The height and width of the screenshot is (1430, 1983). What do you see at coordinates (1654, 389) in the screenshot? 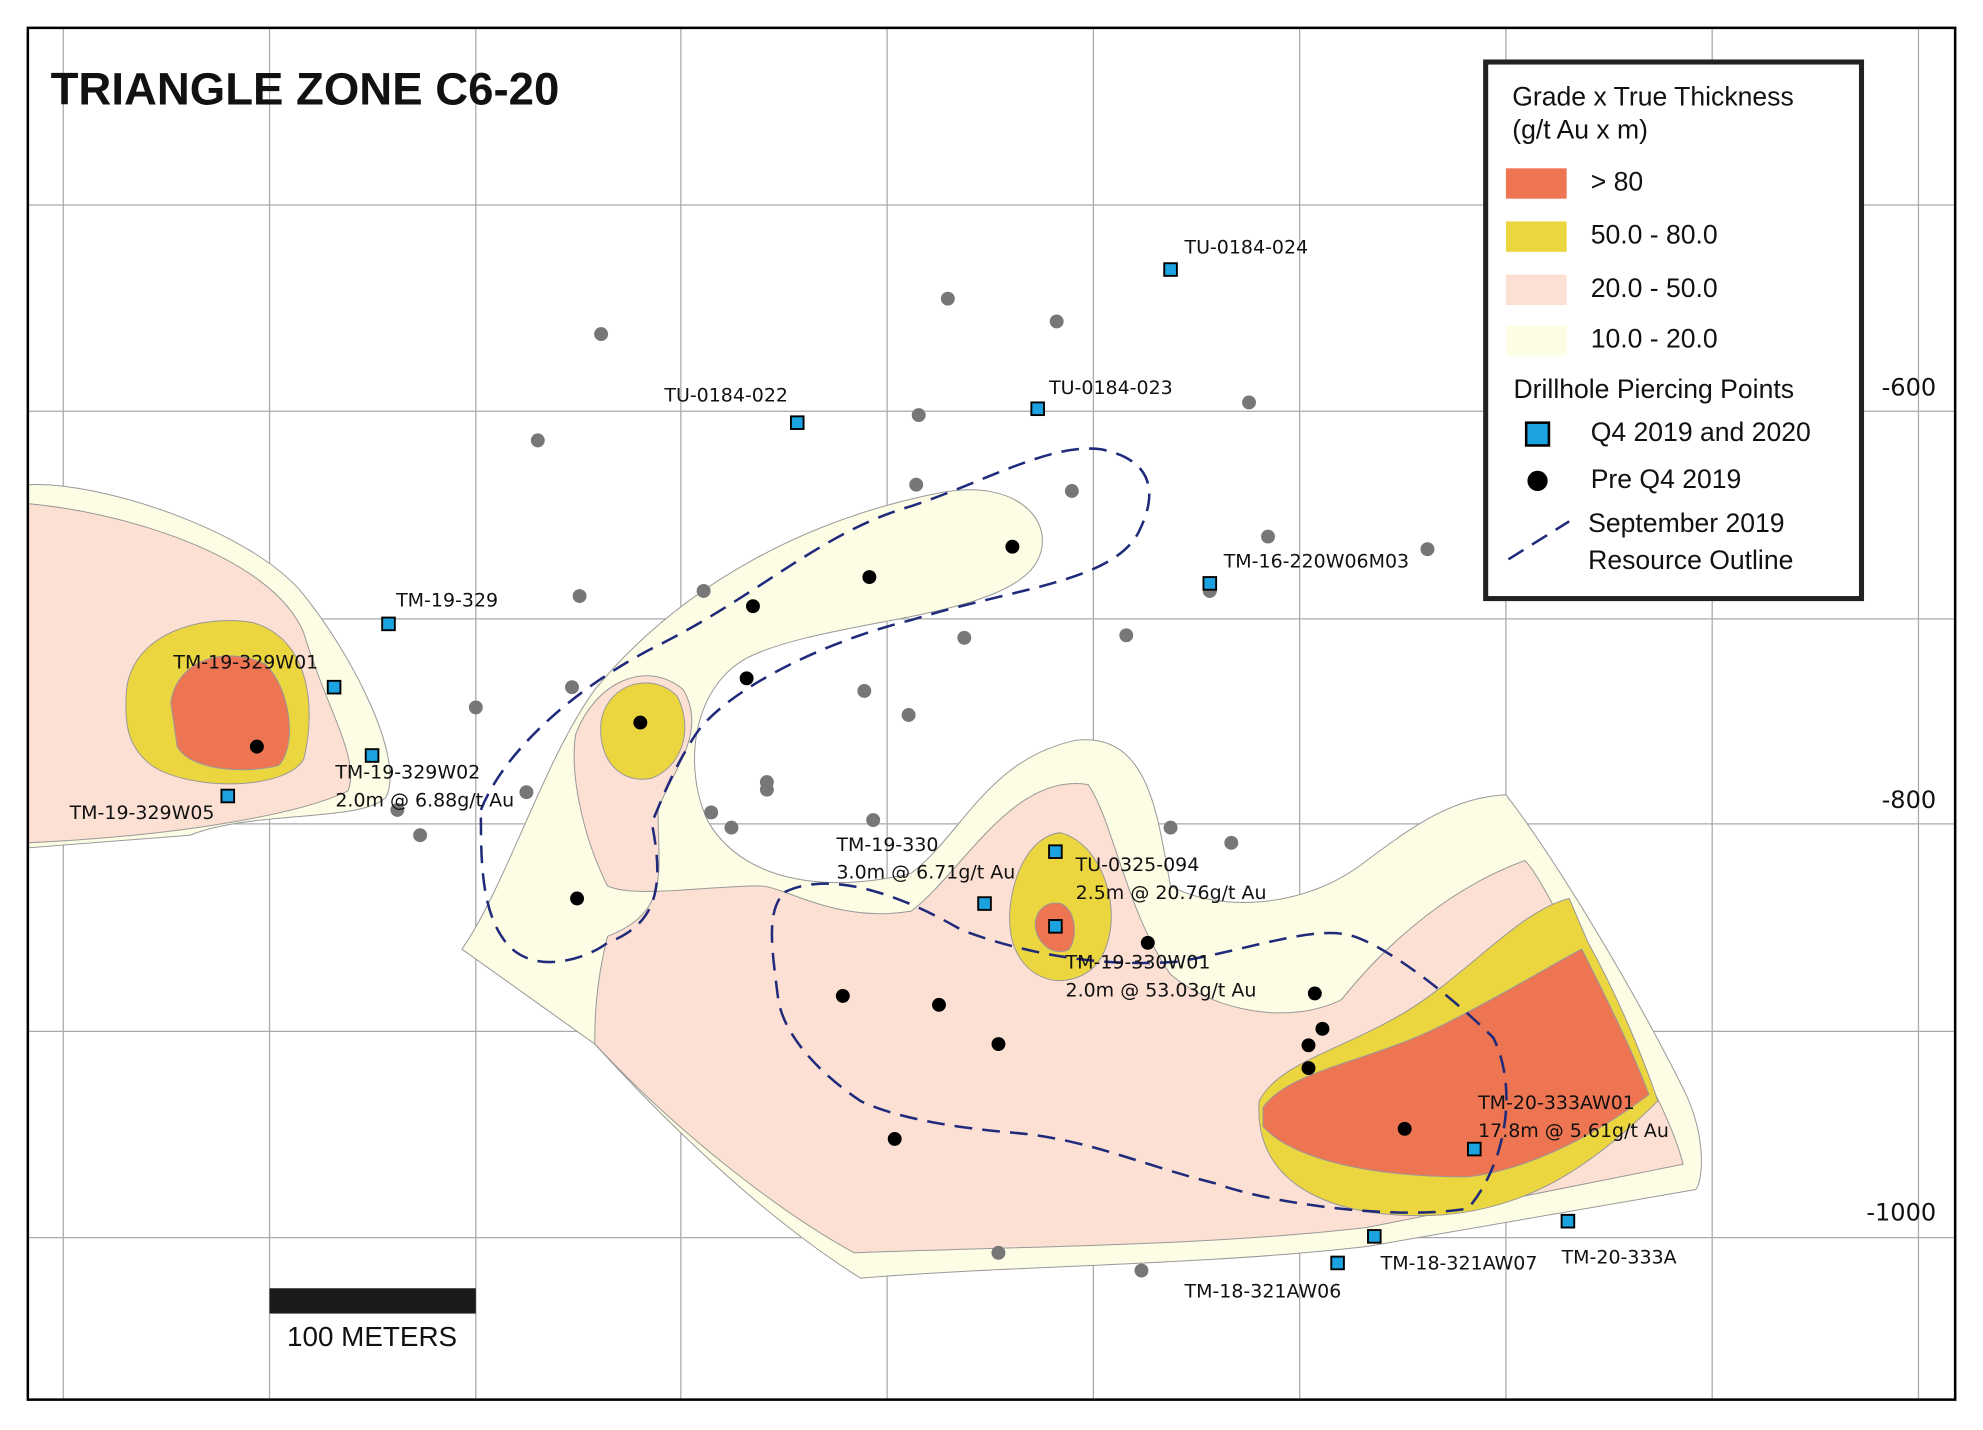
I see `legend-heading: Drillhole Piercing Points` at bounding box center [1654, 389].